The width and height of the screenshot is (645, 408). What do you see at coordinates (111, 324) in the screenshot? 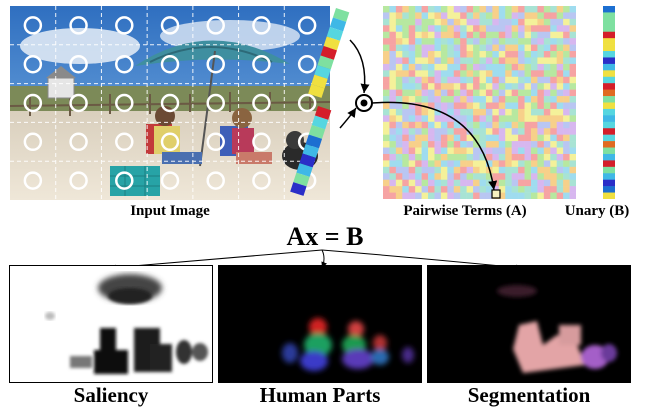
I see `saliency-panel` at bounding box center [111, 324].